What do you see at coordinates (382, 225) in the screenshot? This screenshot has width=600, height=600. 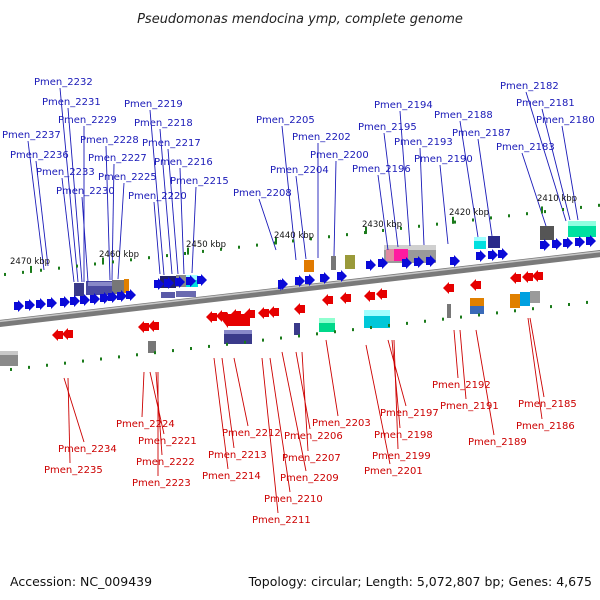 I see `scale-label: 2430 kbp` at bounding box center [382, 225].